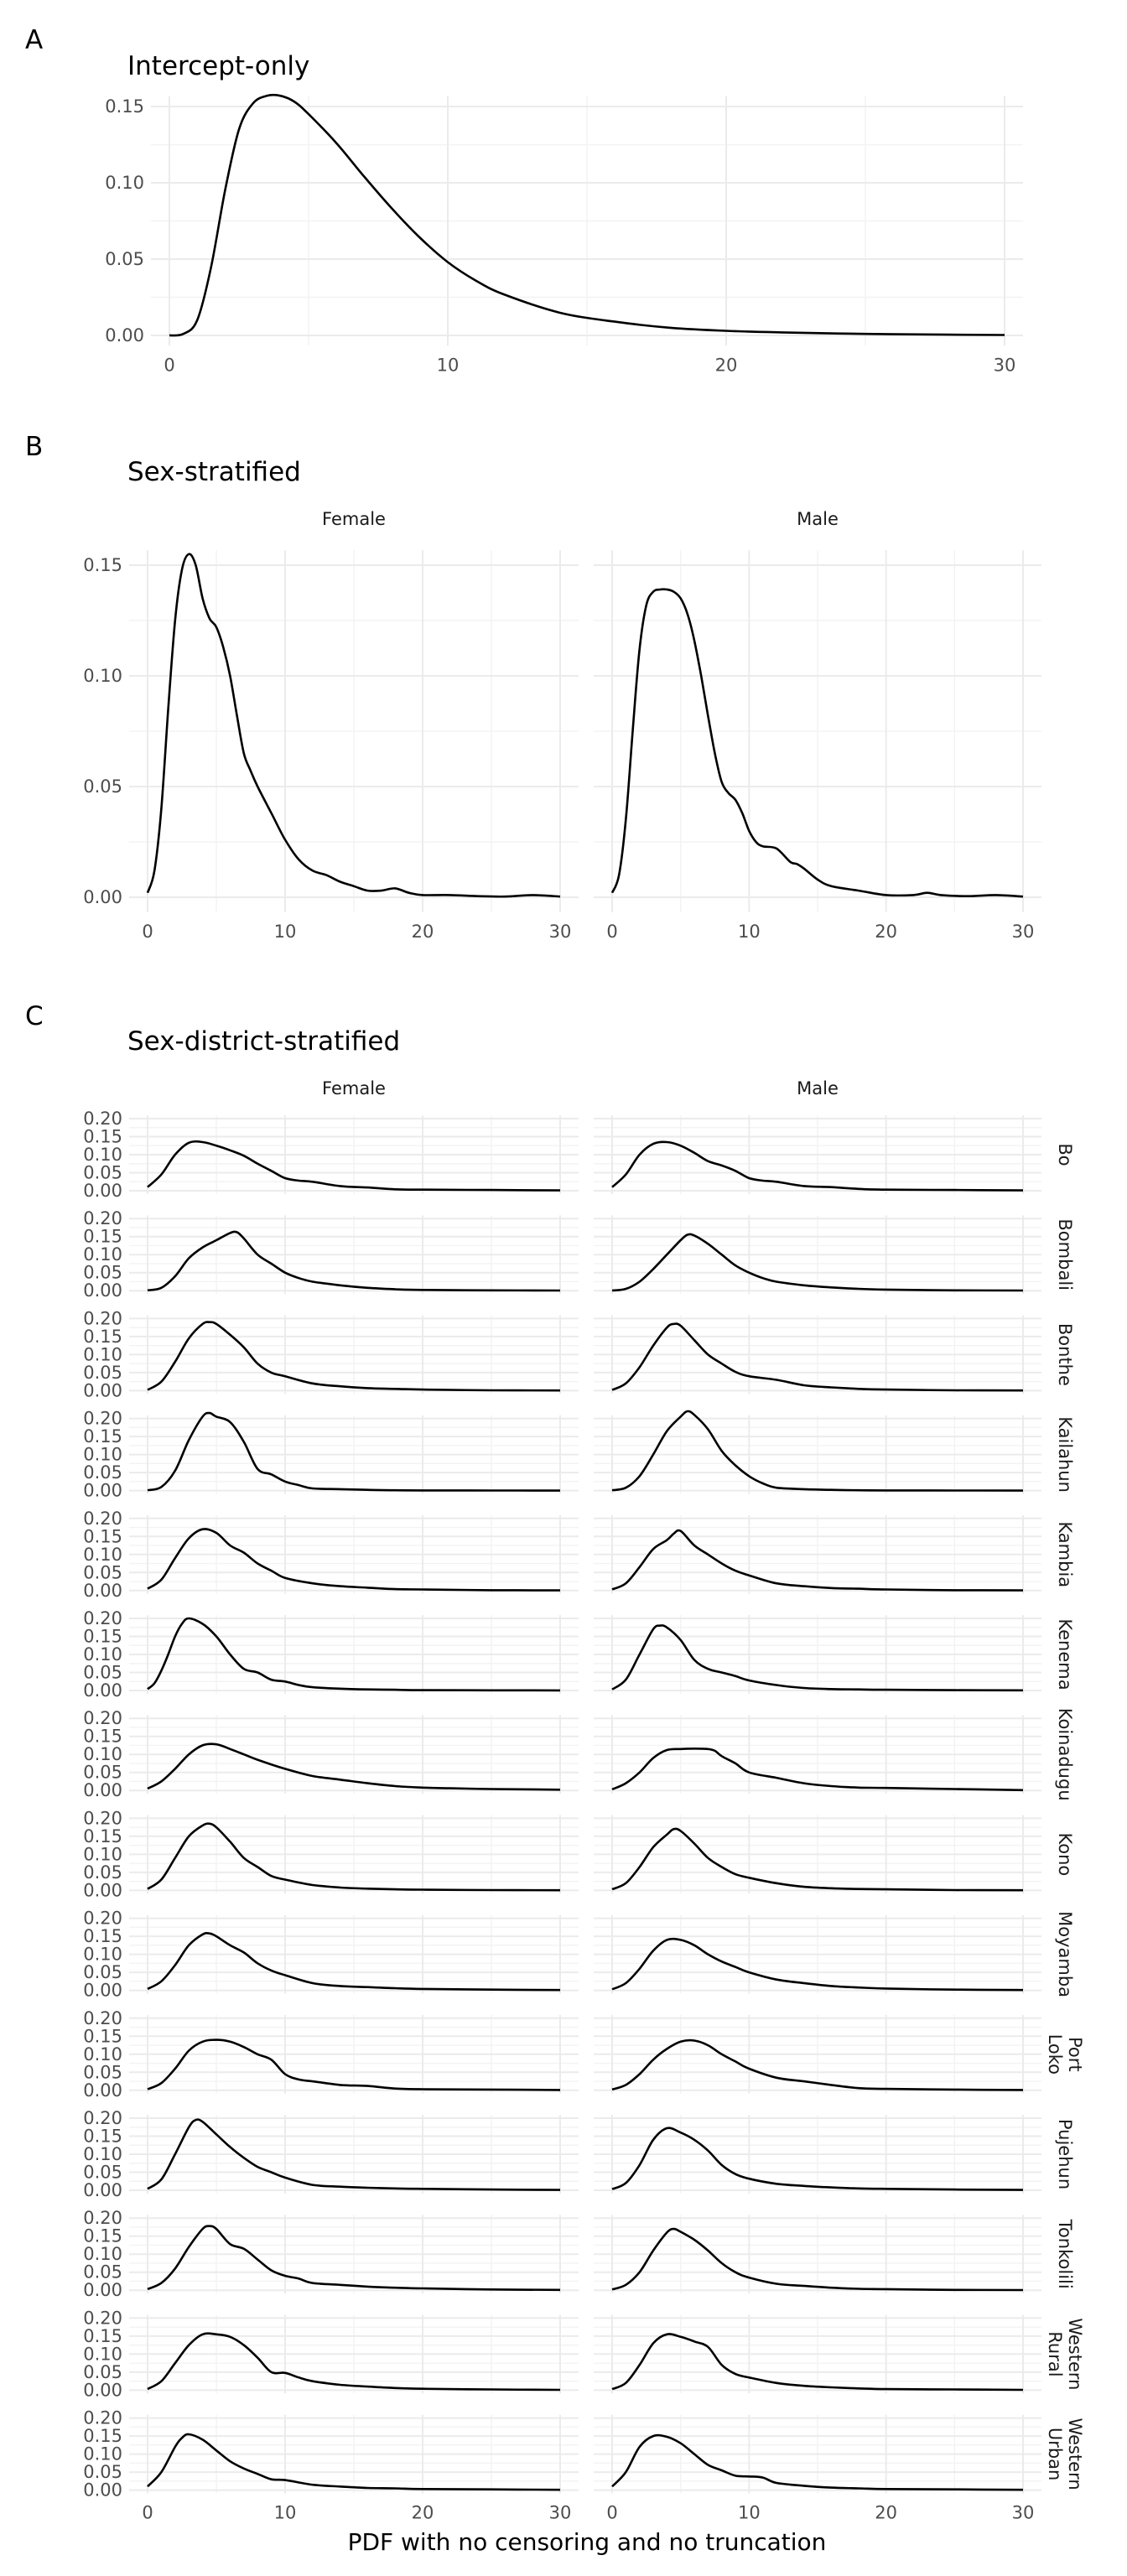  Describe the element at coordinates (354, 1166) in the screenshot. I see `panel-c-bo-female-density-line` at that location.